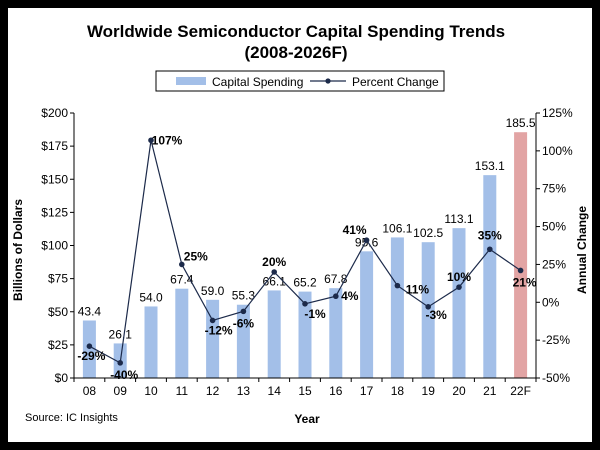  What do you see at coordinates (54, 179) in the screenshot?
I see `left-tick-label: $150` at bounding box center [54, 179].